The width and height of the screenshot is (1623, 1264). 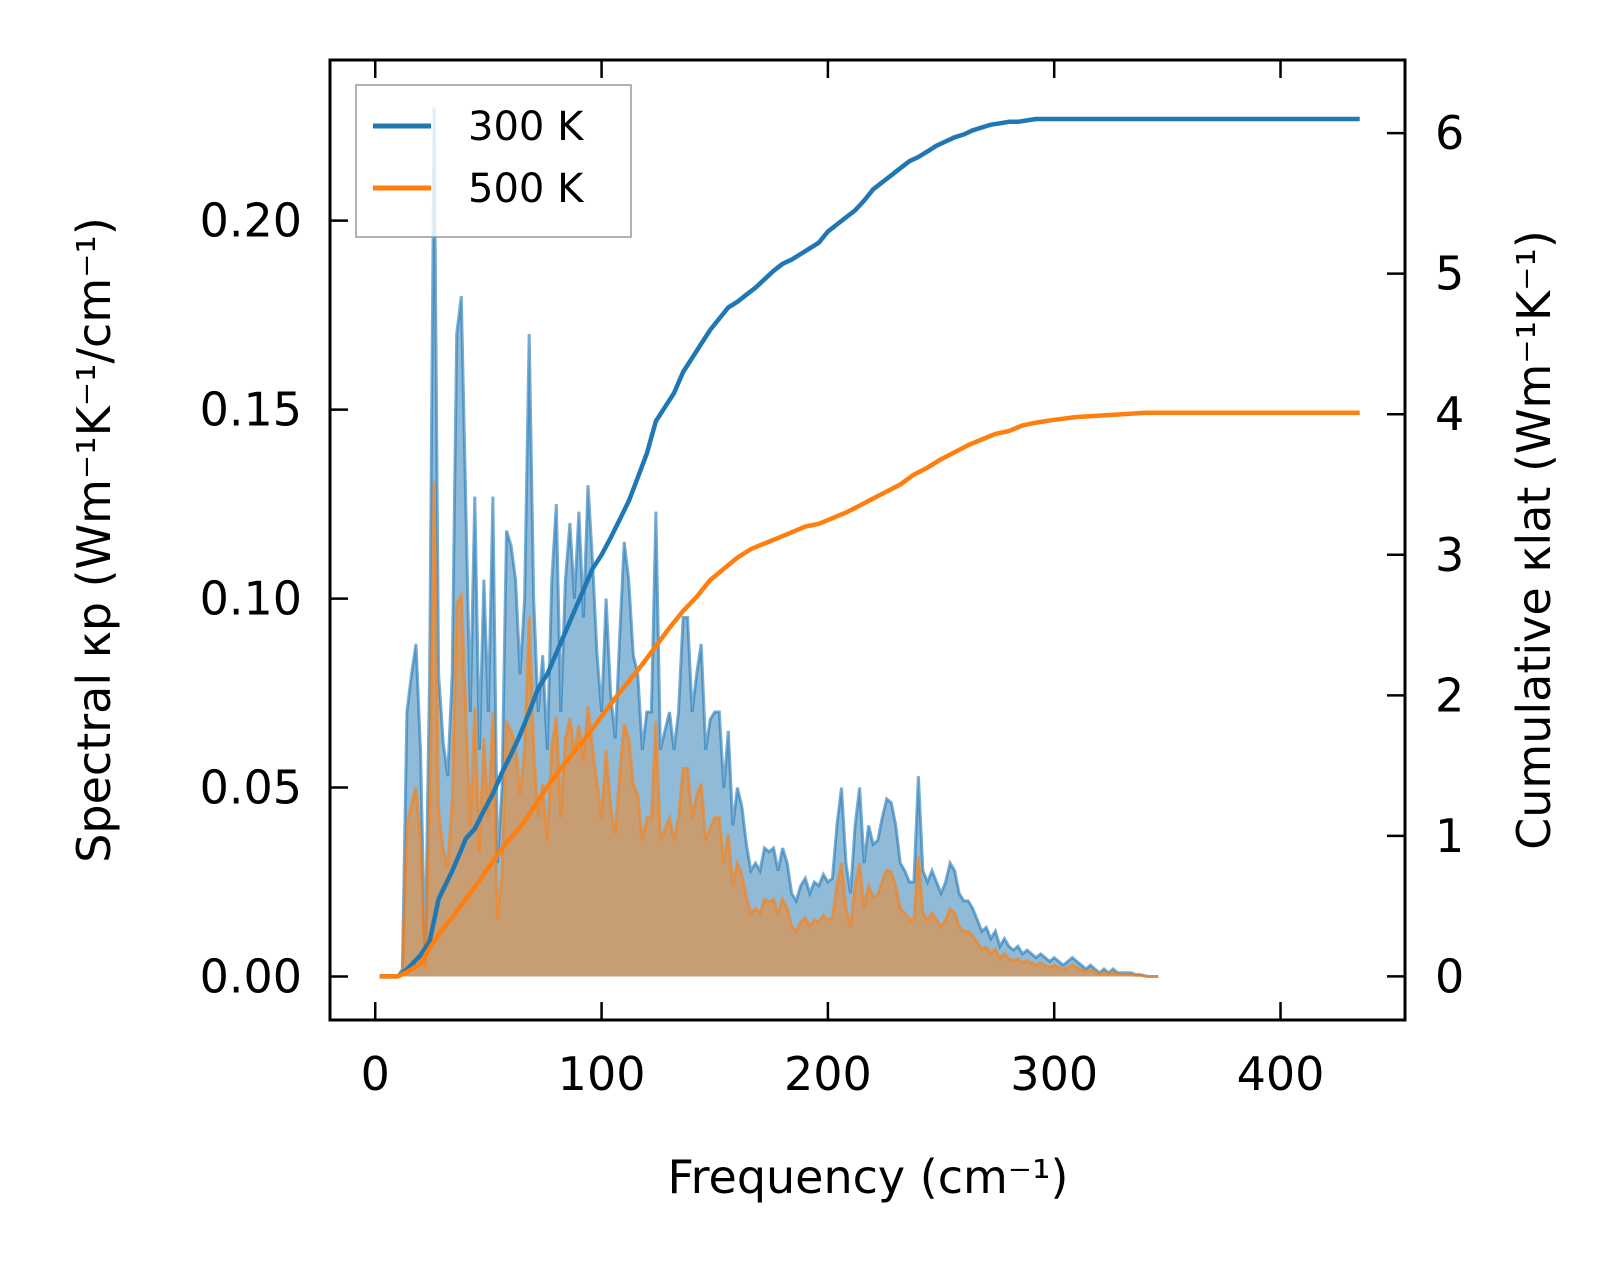 I want to click on y-left-tick-label: 0.10, so click(x=251, y=599).